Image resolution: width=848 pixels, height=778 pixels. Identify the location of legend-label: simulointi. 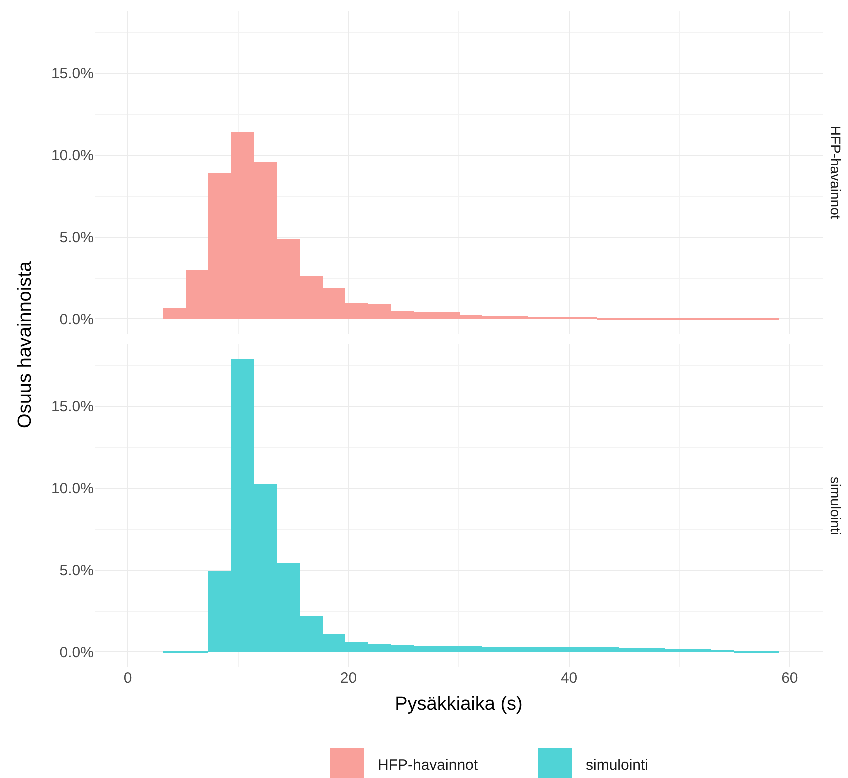
(617, 765).